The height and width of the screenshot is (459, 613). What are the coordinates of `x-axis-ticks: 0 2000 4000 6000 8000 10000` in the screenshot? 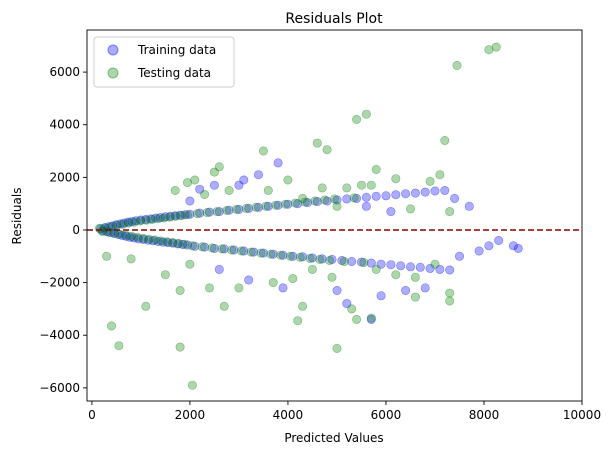 It's located at (344, 411).